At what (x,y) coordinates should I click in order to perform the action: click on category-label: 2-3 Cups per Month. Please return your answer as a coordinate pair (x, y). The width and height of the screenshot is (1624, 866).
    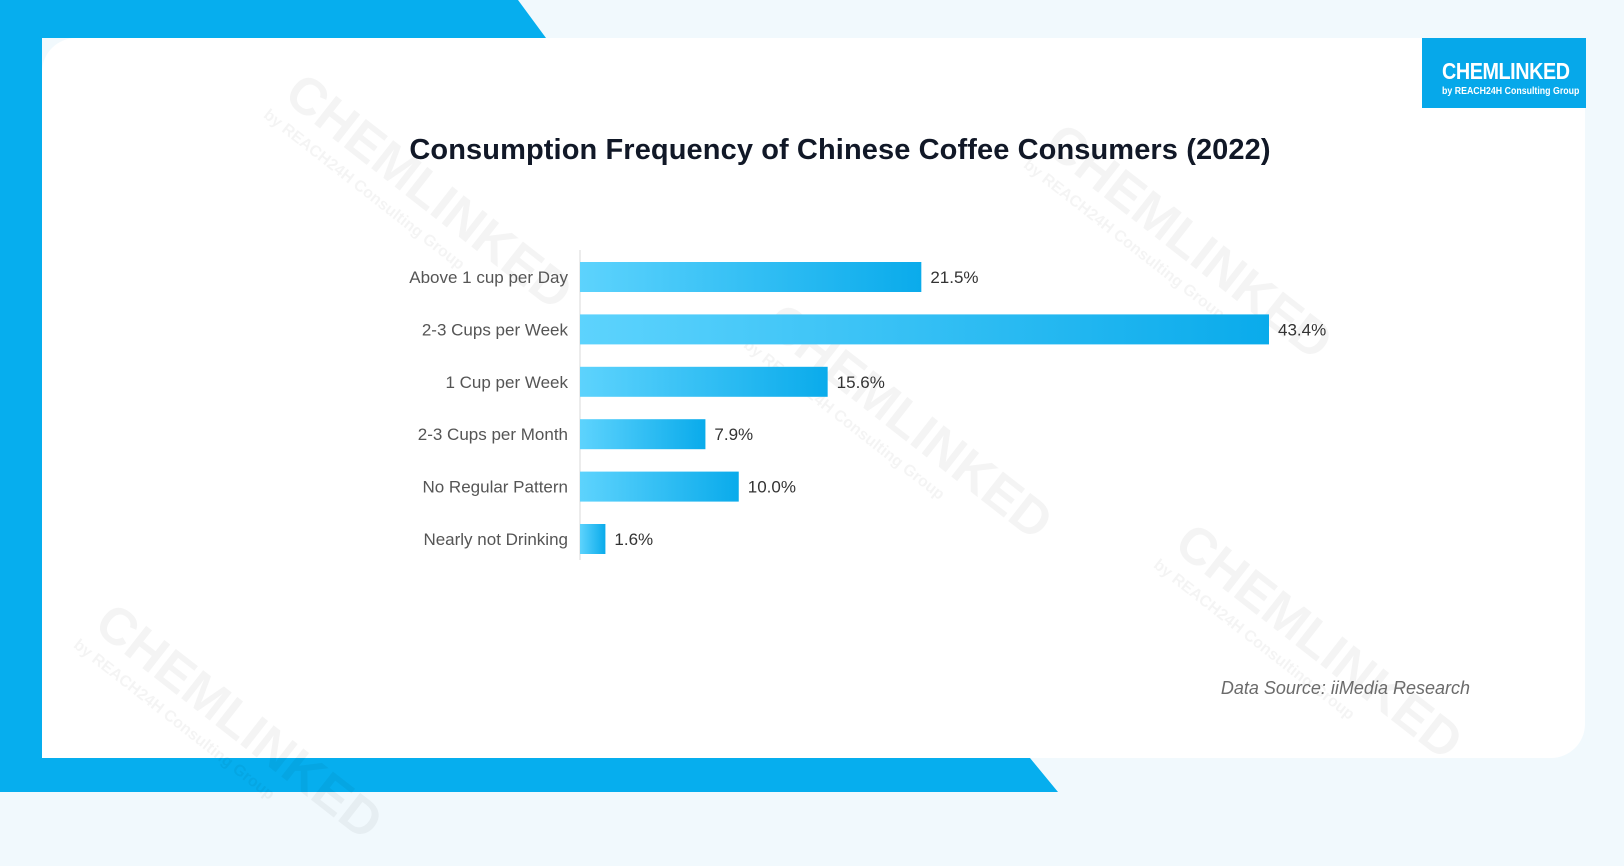
    Looking at the image, I should click on (493, 434).